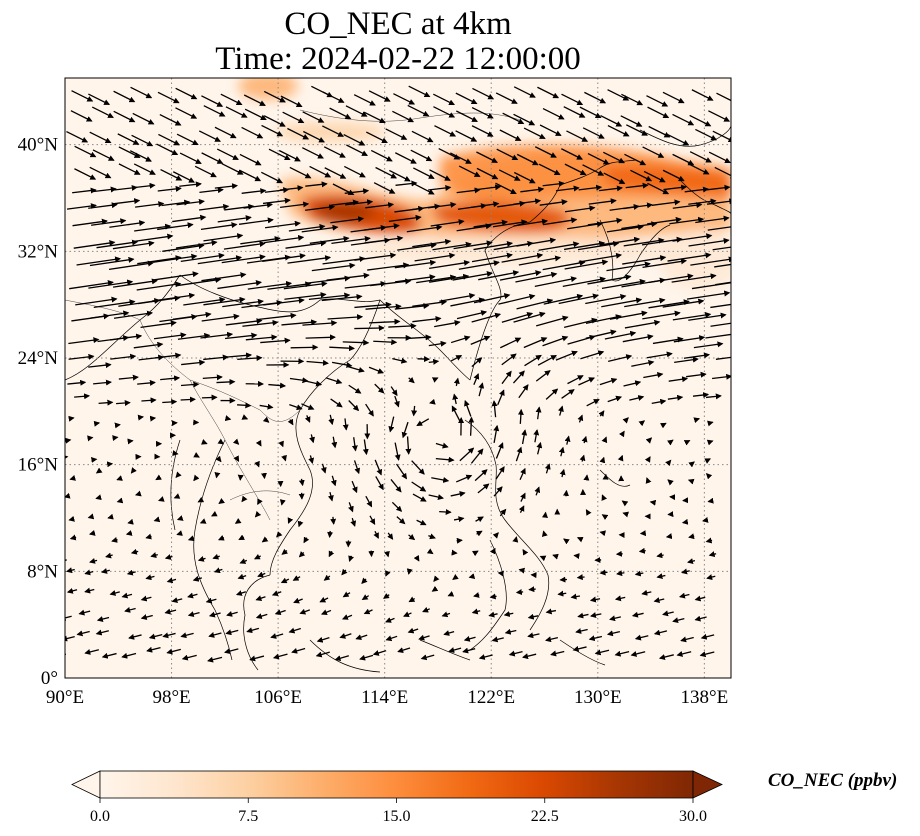  I want to click on colorbar-ticks: 0.0 7.5 15.0 22.5 30.0, so click(398, 811).